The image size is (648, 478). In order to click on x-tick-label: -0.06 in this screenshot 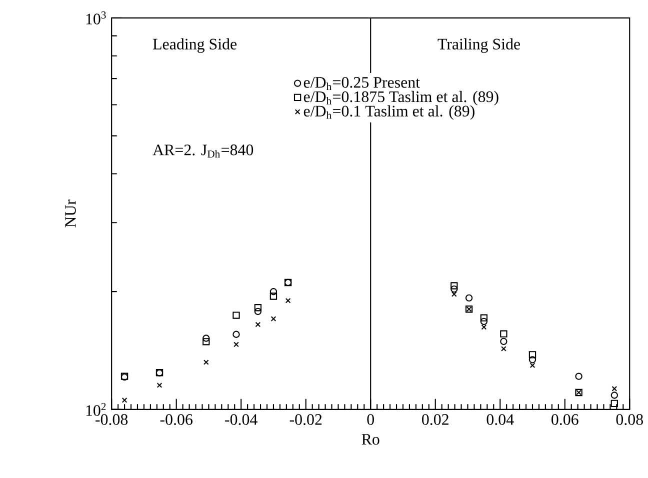, I will do `click(176, 419)`.